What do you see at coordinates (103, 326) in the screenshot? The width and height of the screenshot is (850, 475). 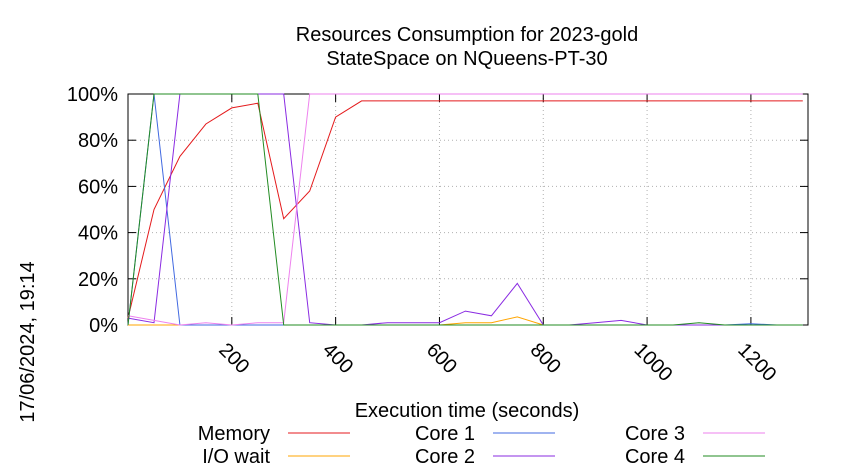 I see `y-tick-label: 0%` at bounding box center [103, 326].